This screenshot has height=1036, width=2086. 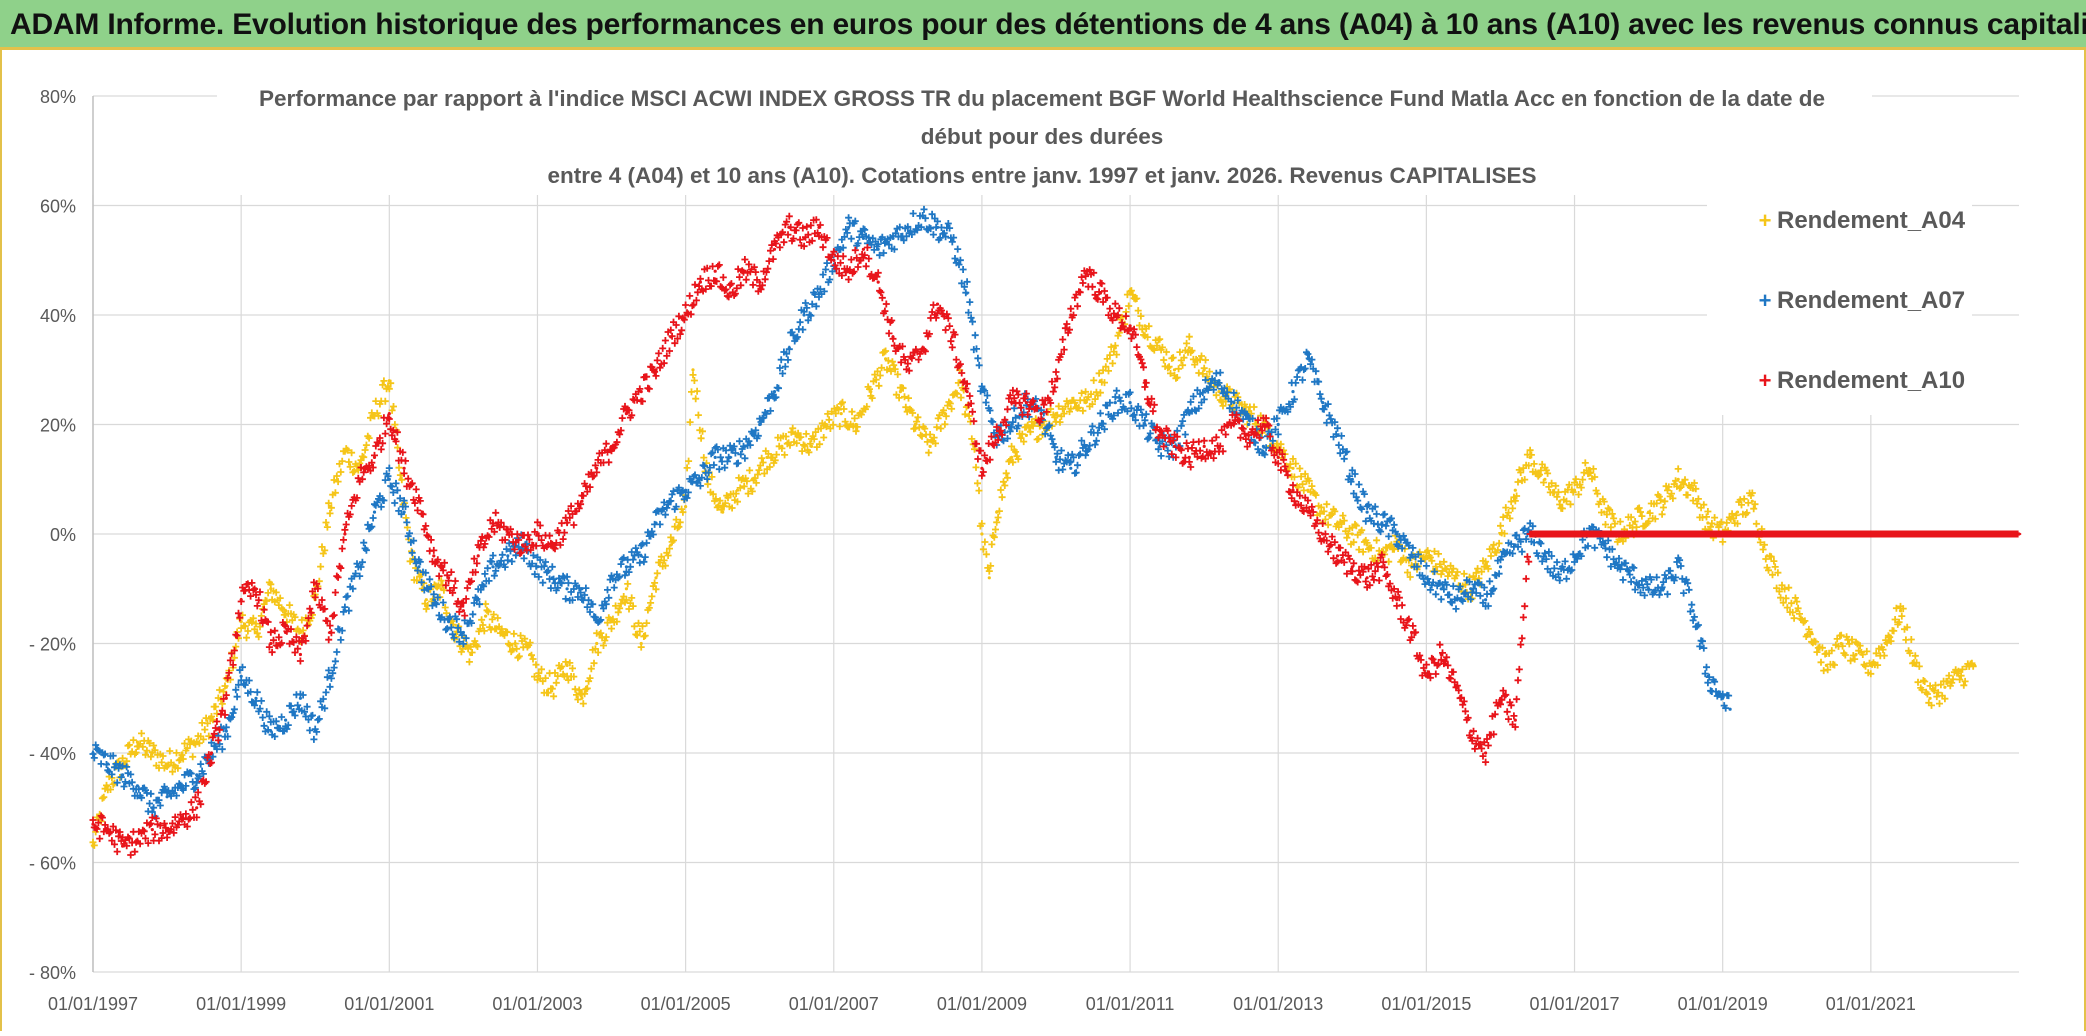 What do you see at coordinates (52, 973) in the screenshot?
I see `y-tick-label: - 80%` at bounding box center [52, 973].